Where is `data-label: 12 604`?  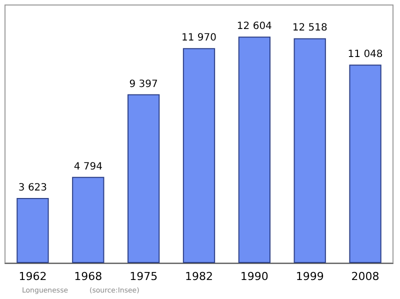
data-label: 12 604 is located at coordinates (254, 26).